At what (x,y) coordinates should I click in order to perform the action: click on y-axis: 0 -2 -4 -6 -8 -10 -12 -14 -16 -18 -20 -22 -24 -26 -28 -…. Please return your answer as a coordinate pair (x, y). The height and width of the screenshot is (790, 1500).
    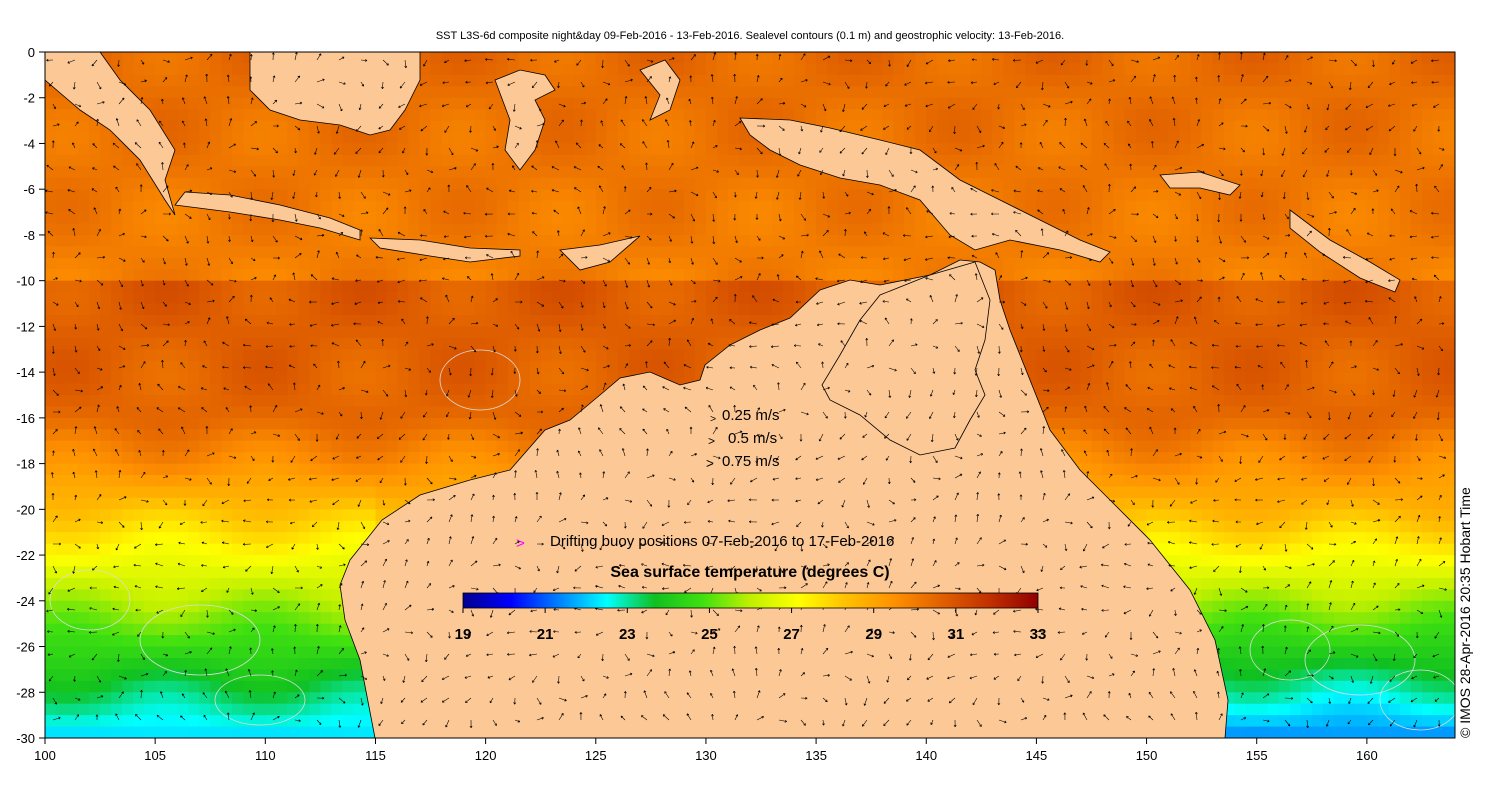
    Looking at the image, I should click on (30, 395).